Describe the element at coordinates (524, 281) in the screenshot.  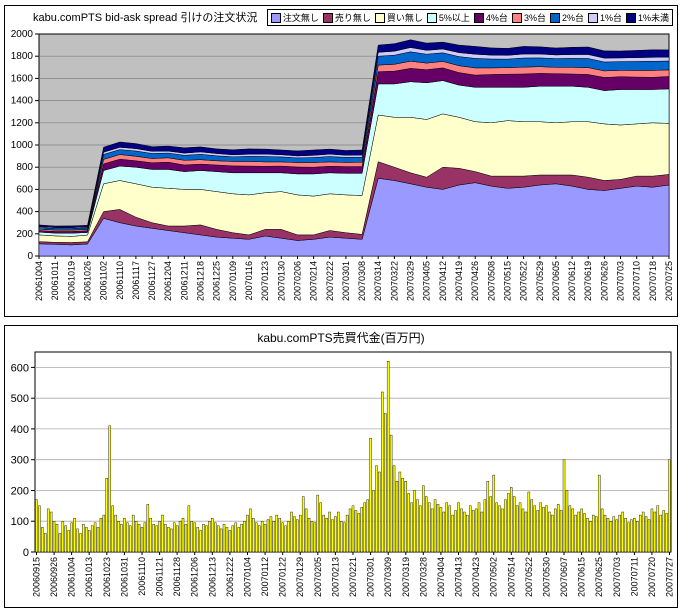
I see `x-axis-label: 20070522` at that location.